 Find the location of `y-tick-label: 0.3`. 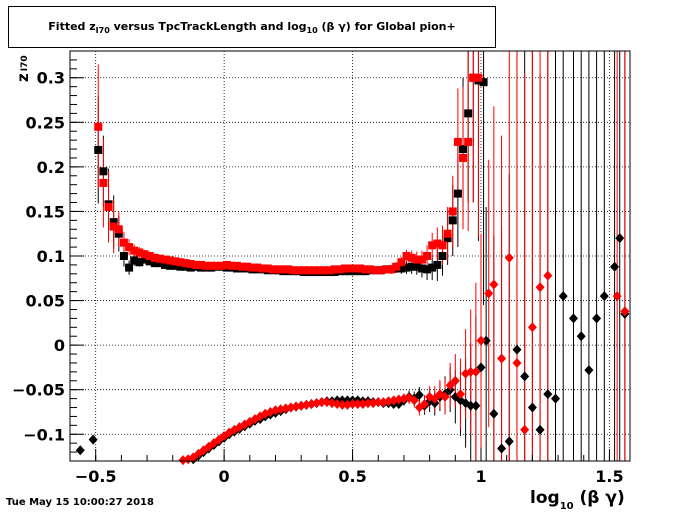

y-tick-label: 0.3 is located at coordinates (51, 78).